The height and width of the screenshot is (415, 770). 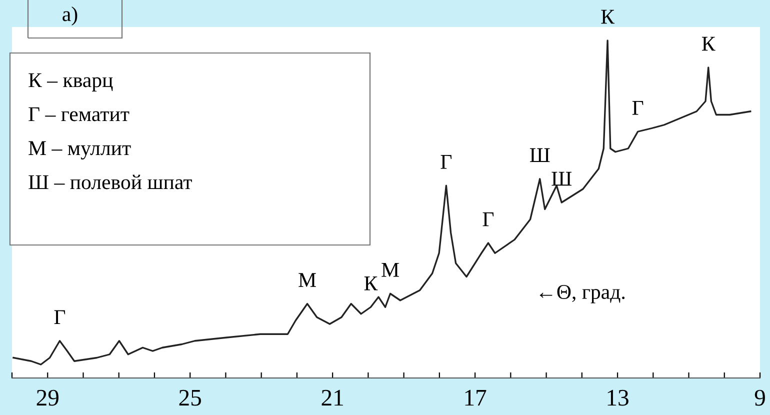 I want to click on x-tick-label: 17, so click(x=475, y=398).